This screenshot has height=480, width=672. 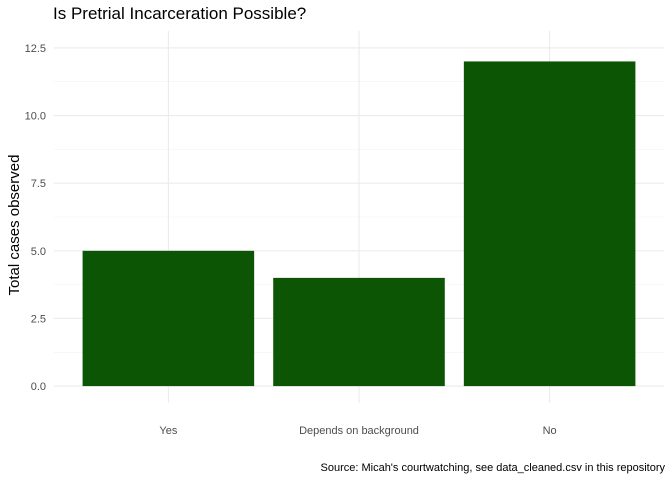 I want to click on y-tick-labels: 0.0 2.5 5.0 7.5 10.0 12.5, so click(x=35, y=218).